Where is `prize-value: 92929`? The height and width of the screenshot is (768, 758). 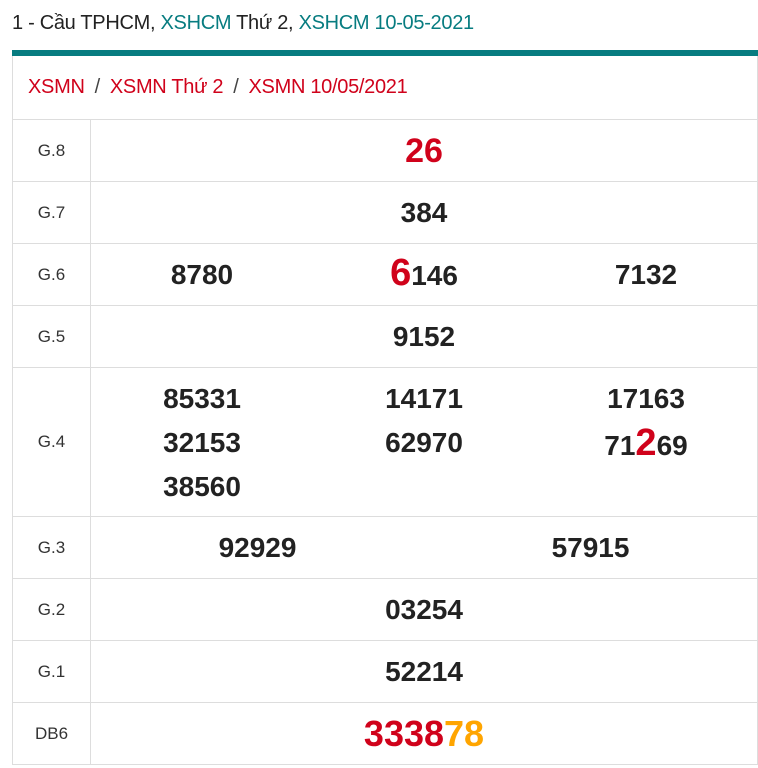
prize-value: 92929 is located at coordinates (257, 547).